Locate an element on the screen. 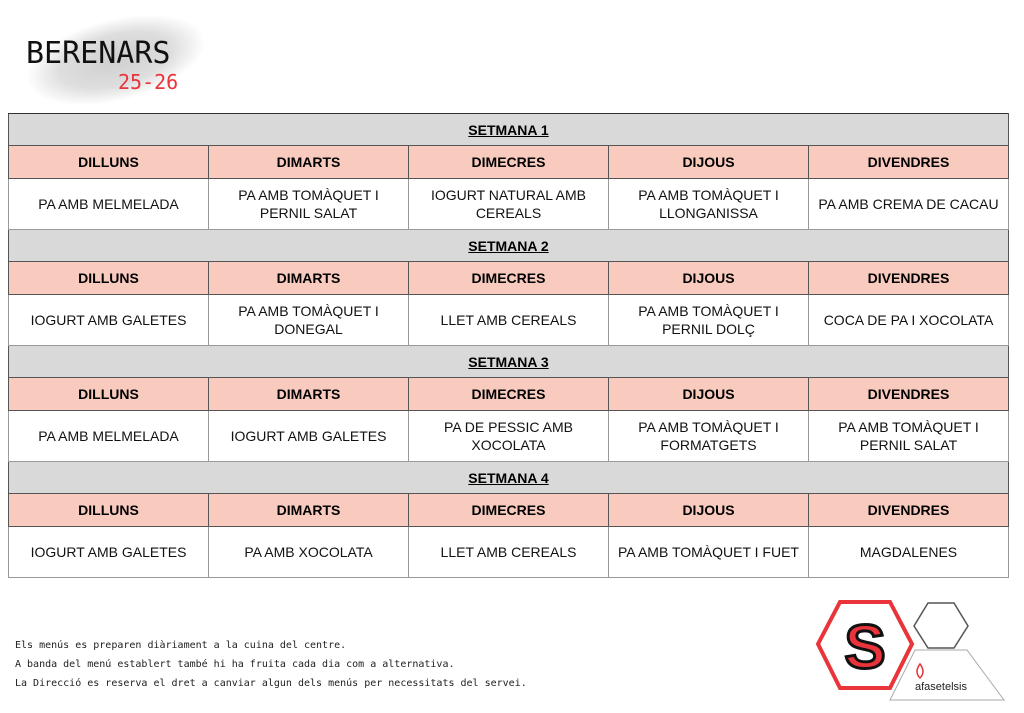 The width and height of the screenshot is (1024, 713). week-header-row: SETMANA 4 is located at coordinates (508, 477).